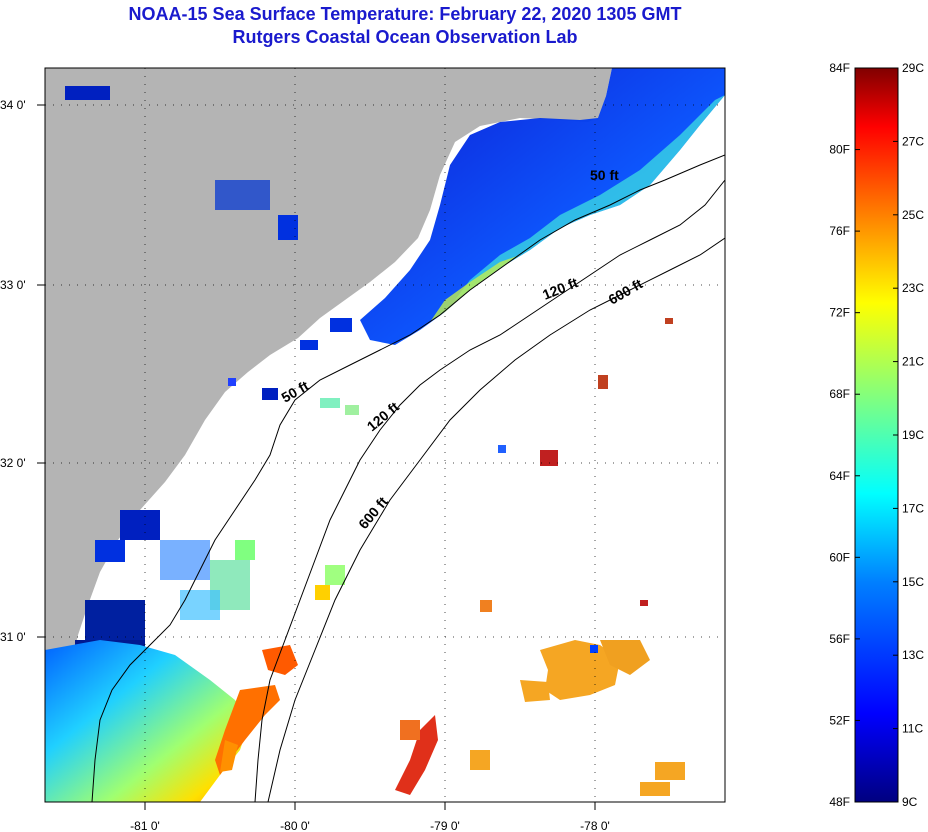 This screenshot has width=928, height=832. Describe the element at coordinates (839, 394) in the screenshot. I see `colorbar-f-label: 68F` at that location.